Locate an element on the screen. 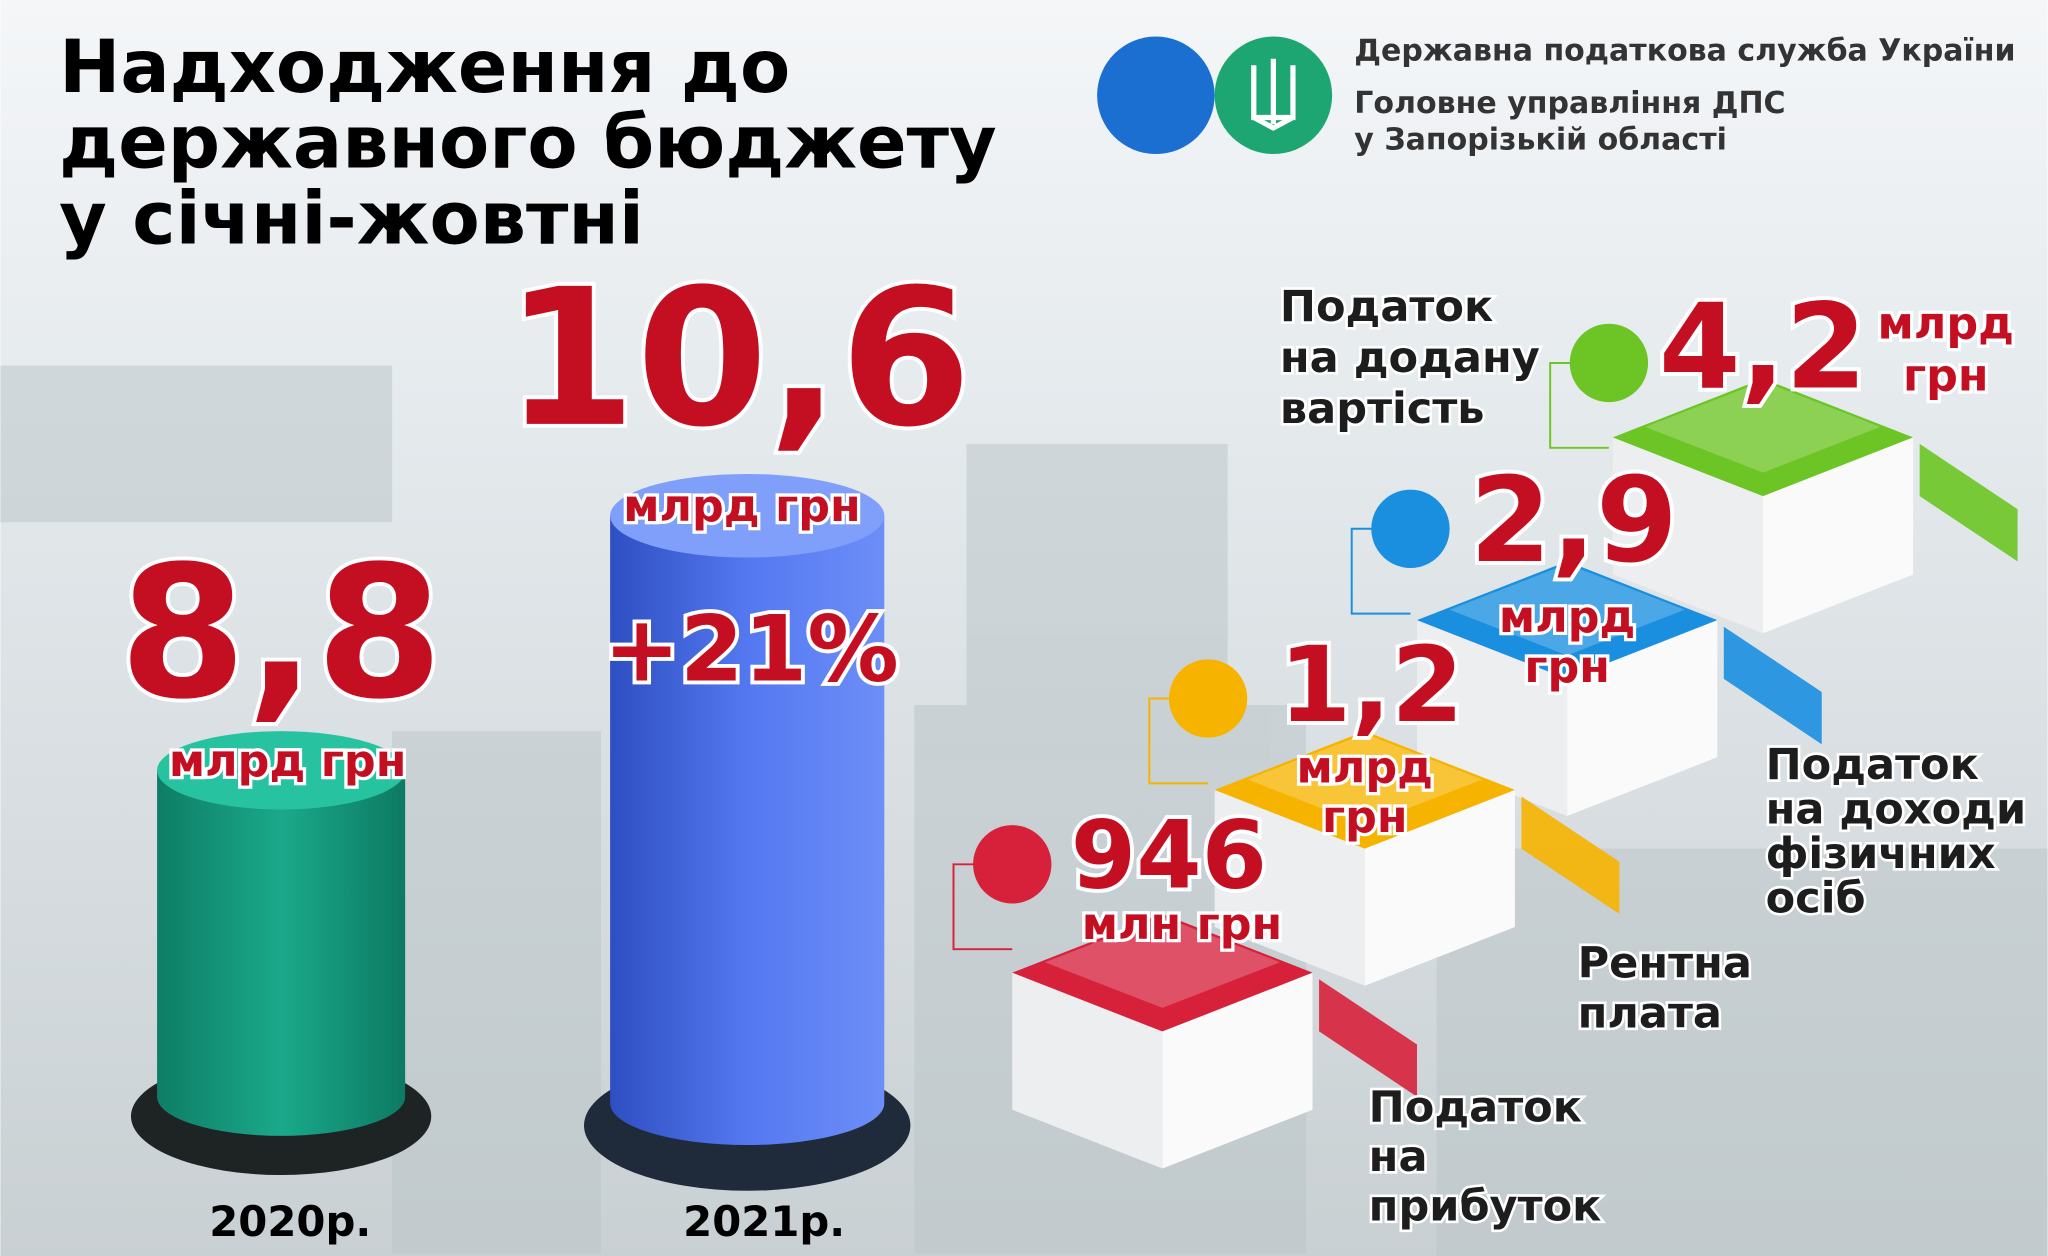  year: 2021р. is located at coordinates (764, 1221).